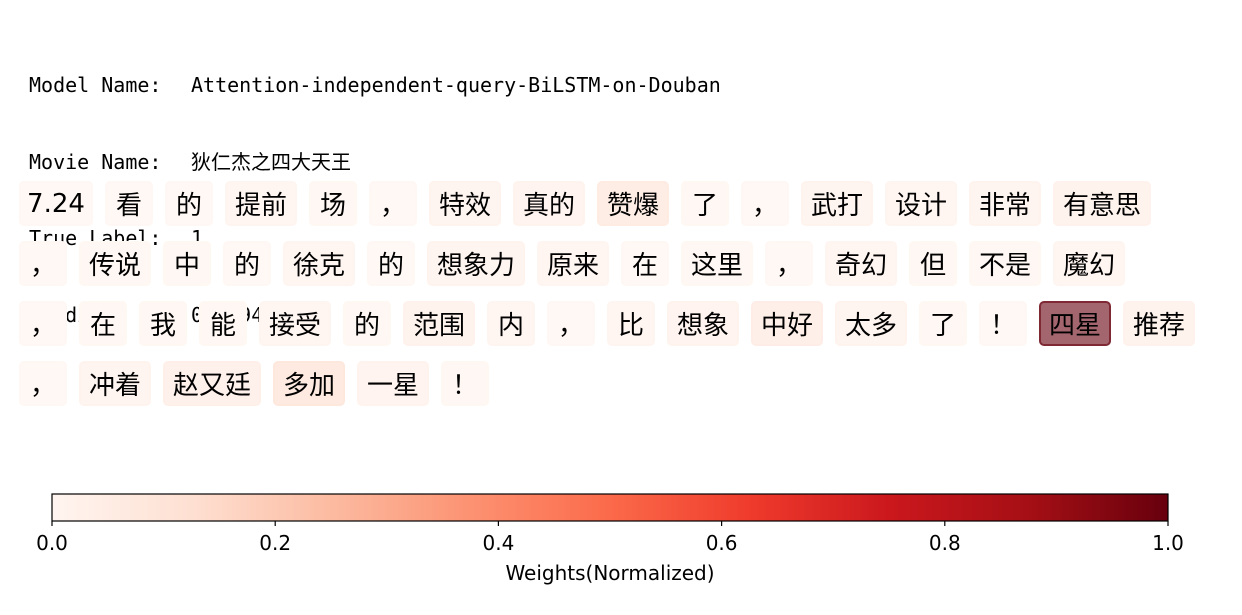 The height and width of the screenshot is (615, 1242). I want to click on token-row: ，传说中的徐克的想象力 原来在这里，奇幻但不是 魔幻, so click(626, 271).